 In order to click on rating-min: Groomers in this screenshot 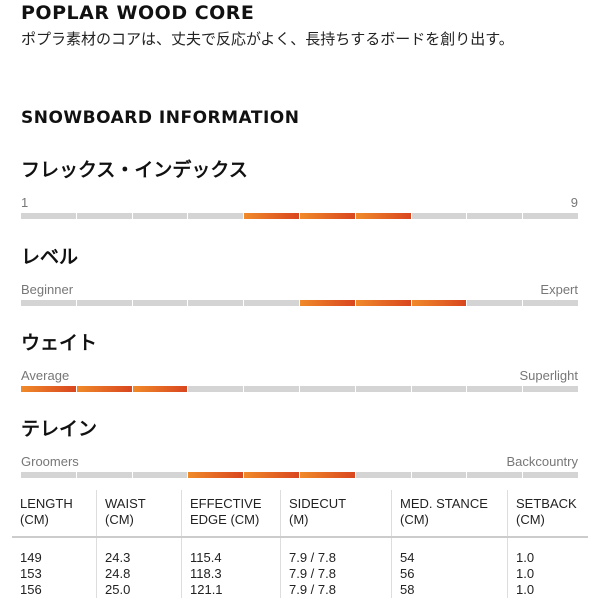, I will do `click(50, 461)`.